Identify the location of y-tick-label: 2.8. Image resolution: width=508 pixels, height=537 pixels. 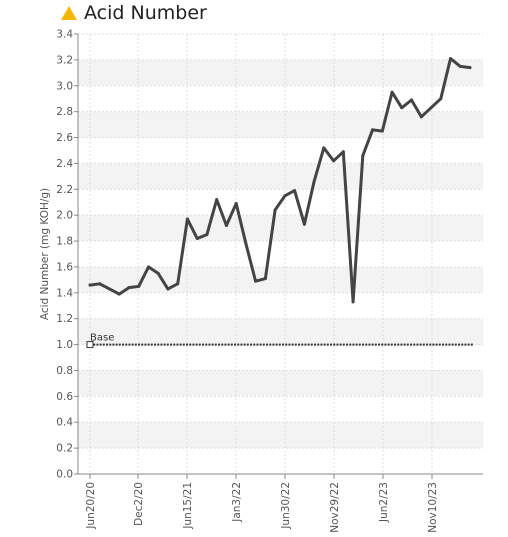
(64, 112).